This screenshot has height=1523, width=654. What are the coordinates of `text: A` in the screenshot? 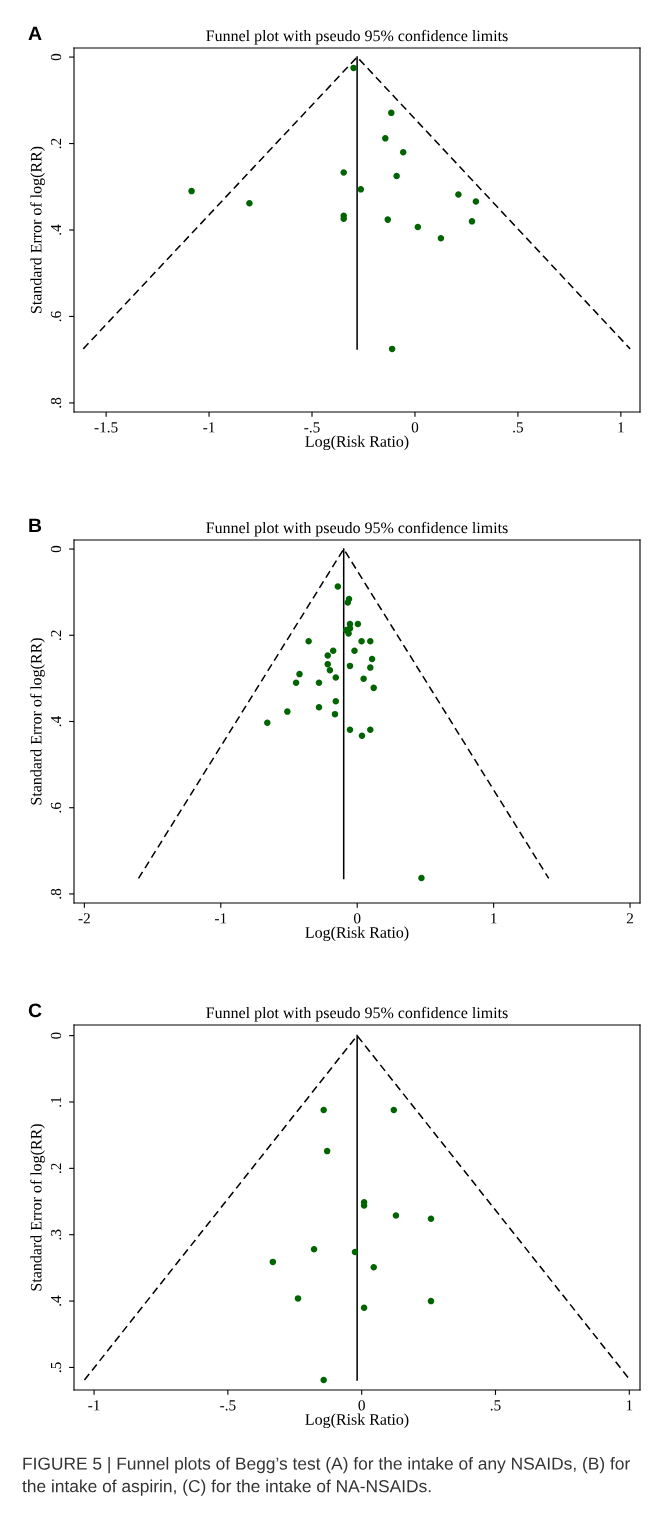 It's located at (35, 33).